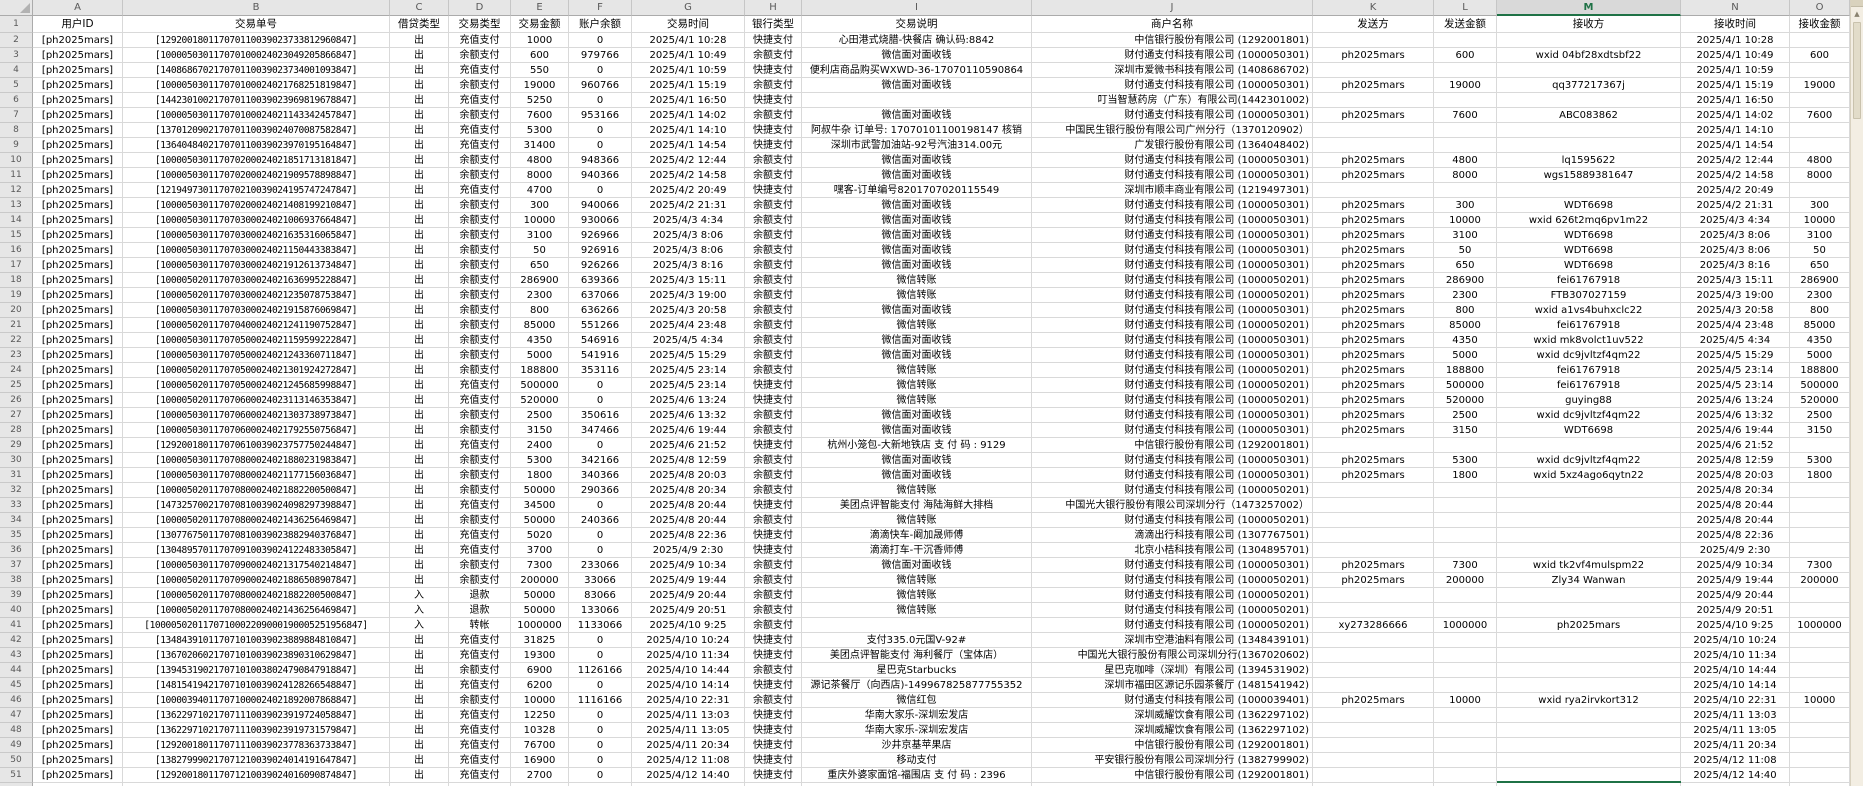 This screenshot has height=786, width=1863. Describe the element at coordinates (1820, 460) in the screenshot. I see `cell: 5300` at that location.